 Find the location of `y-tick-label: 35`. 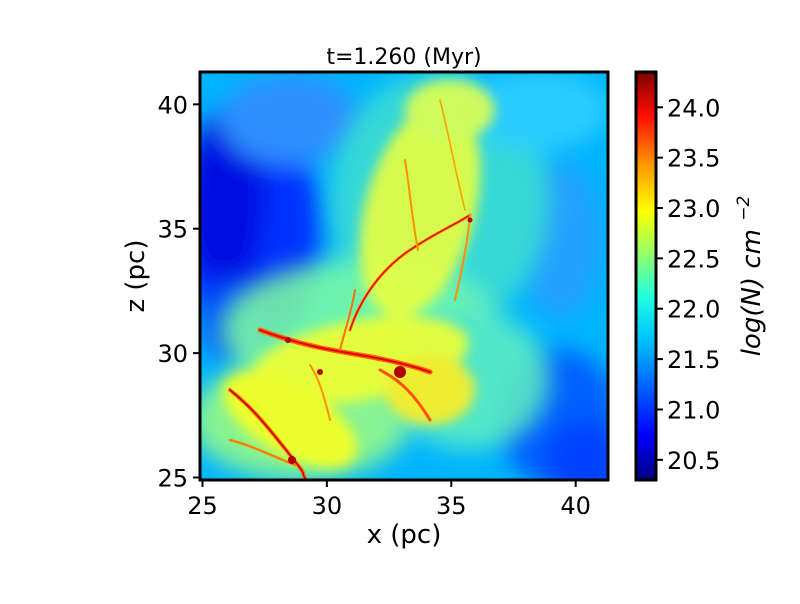

y-tick-label: 35 is located at coordinates (172, 230).